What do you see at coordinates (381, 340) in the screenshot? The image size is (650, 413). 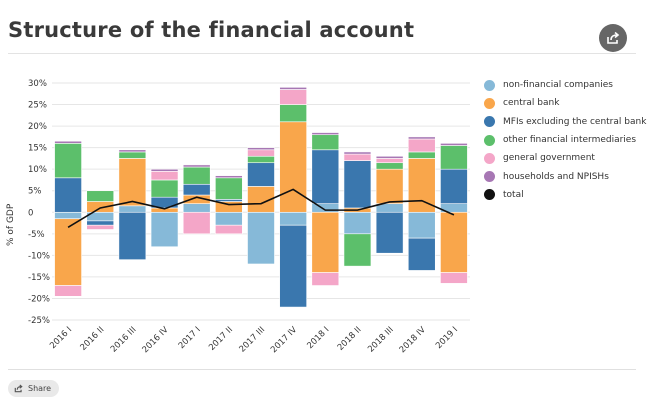 I see `x-tick-label: 2018 III` at bounding box center [381, 340].